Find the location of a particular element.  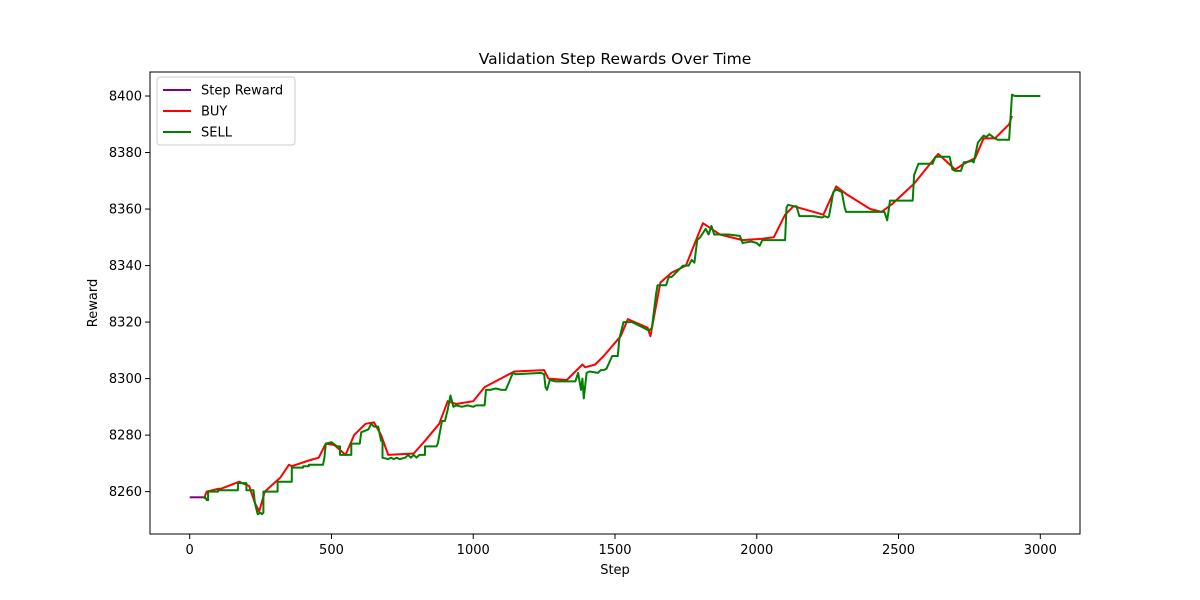

y-tick-label: 8280 is located at coordinates (125, 436).